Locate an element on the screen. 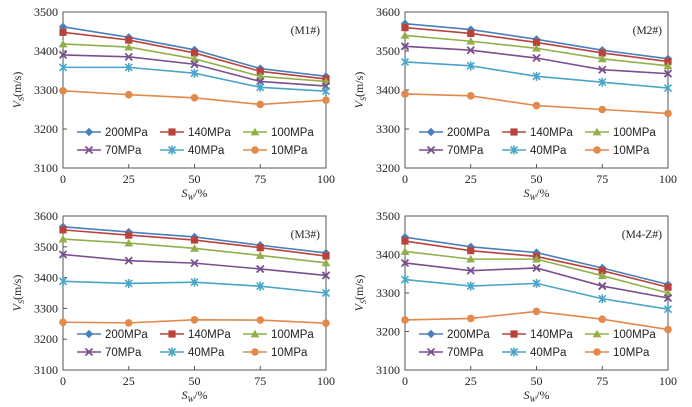 Image resolution: width=692 pixels, height=407 pixels. legend-label: 70MPa is located at coordinates (123, 353).